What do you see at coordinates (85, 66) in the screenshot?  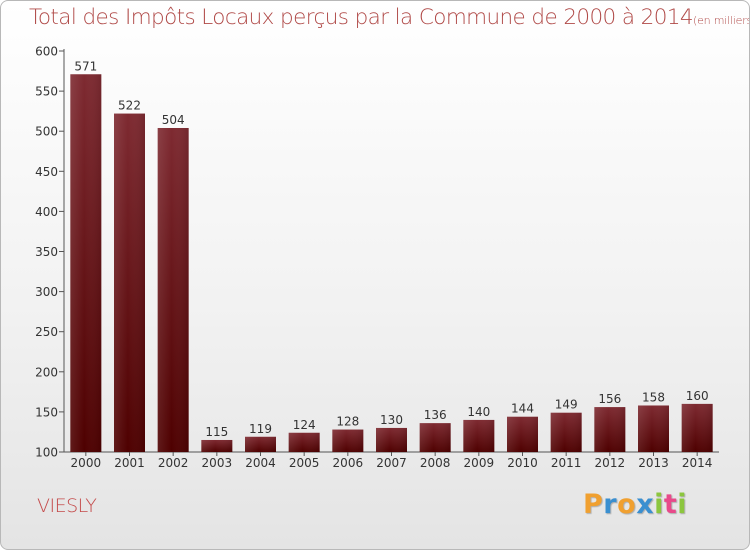 I see `data-label: 571` at bounding box center [85, 66].